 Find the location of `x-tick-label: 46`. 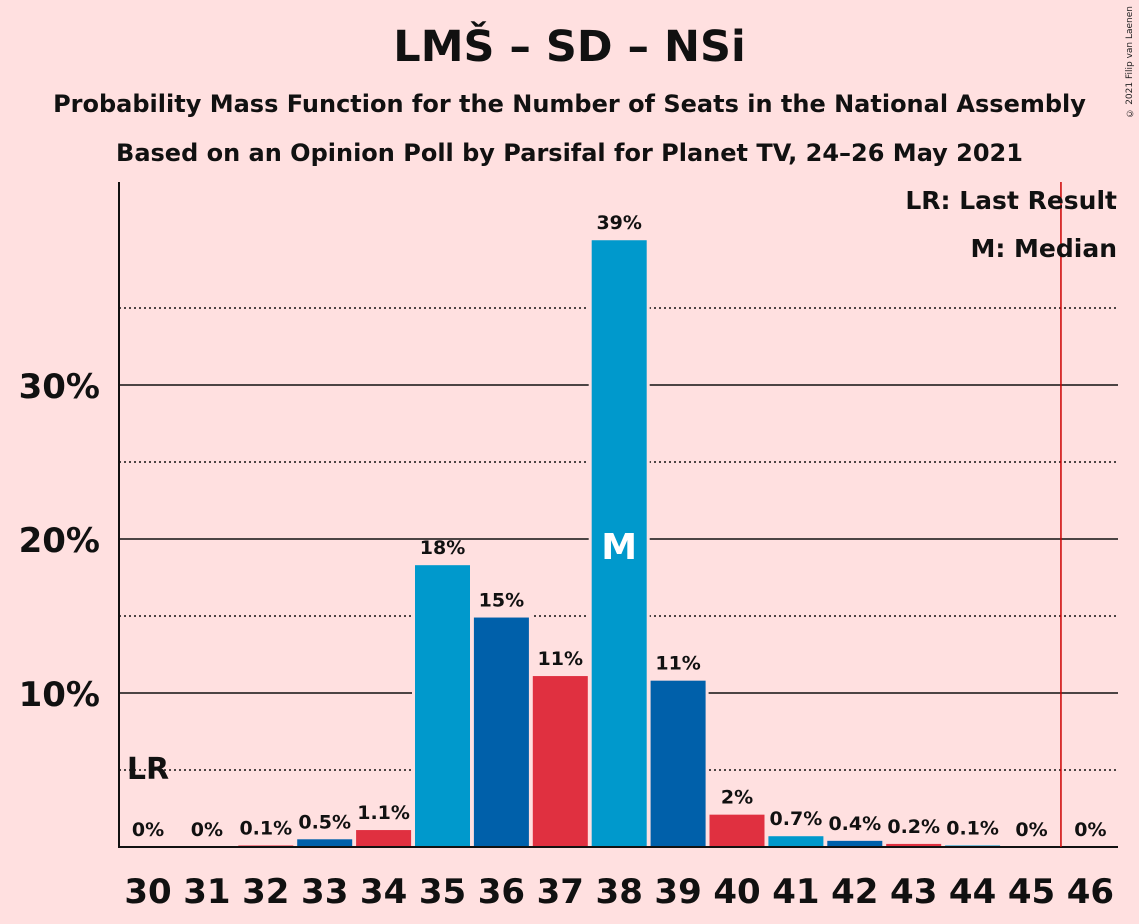

x-tick-label: 46 is located at coordinates (1090, 892).